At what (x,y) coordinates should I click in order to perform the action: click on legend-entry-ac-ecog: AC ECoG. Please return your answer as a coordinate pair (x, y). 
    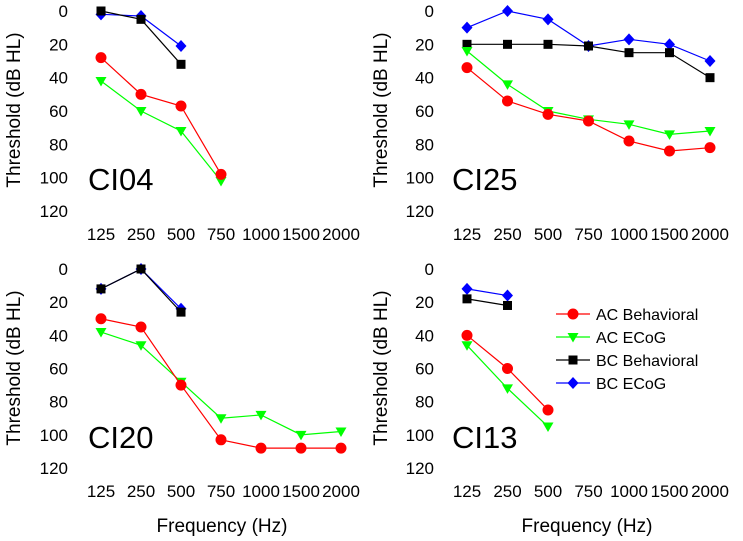
    Looking at the image, I should click on (611, 338).